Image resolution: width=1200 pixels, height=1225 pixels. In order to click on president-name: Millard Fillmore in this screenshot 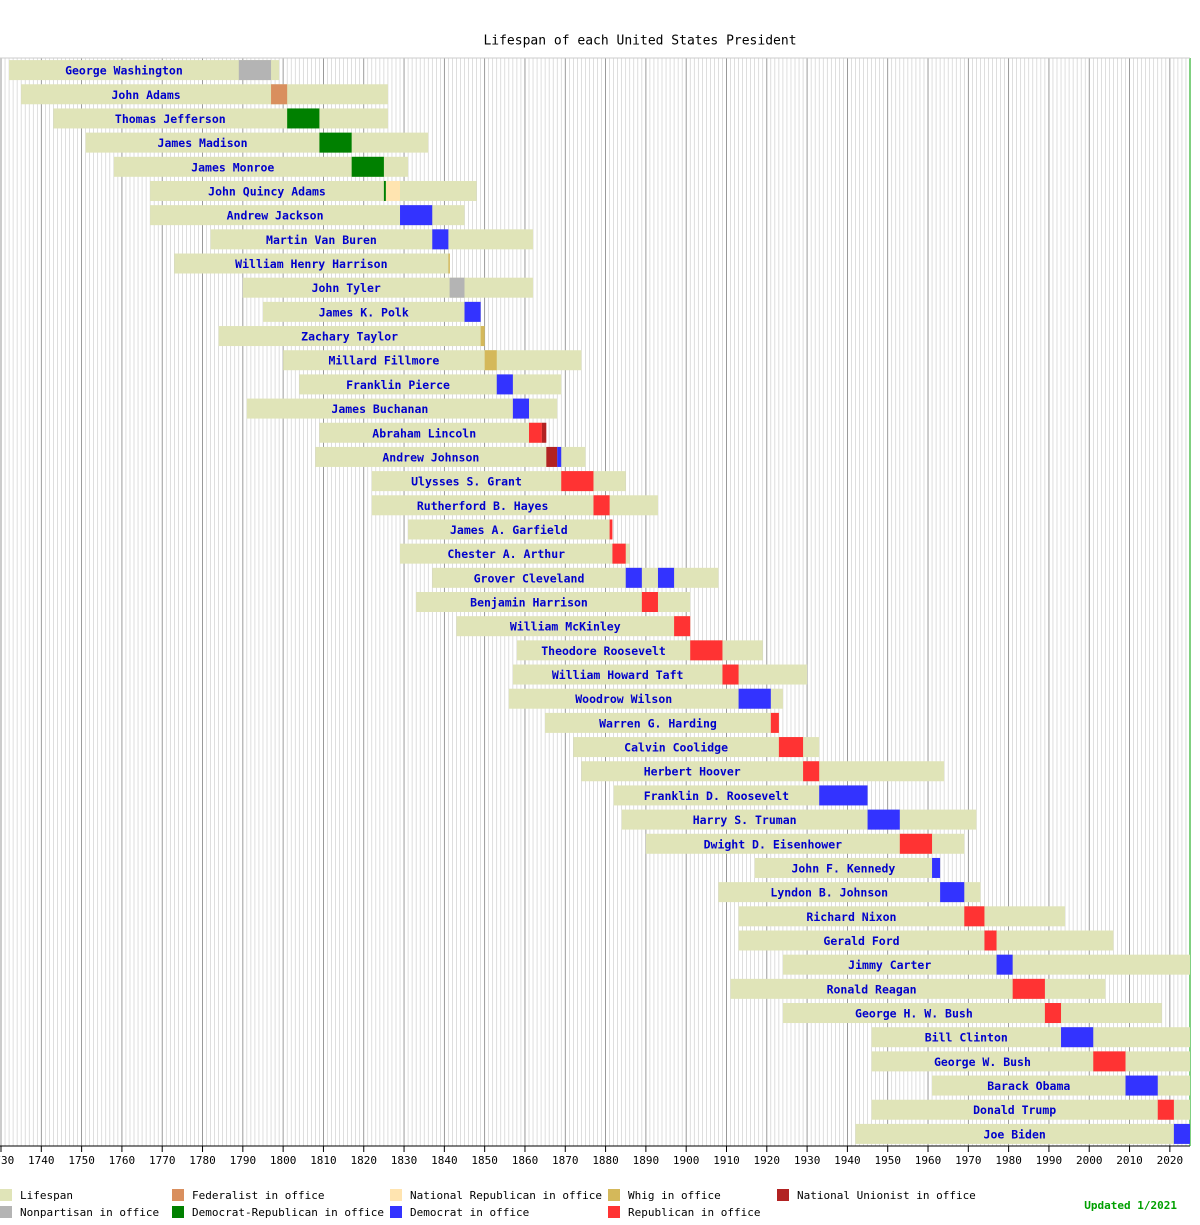, I will do `click(384, 361)`.